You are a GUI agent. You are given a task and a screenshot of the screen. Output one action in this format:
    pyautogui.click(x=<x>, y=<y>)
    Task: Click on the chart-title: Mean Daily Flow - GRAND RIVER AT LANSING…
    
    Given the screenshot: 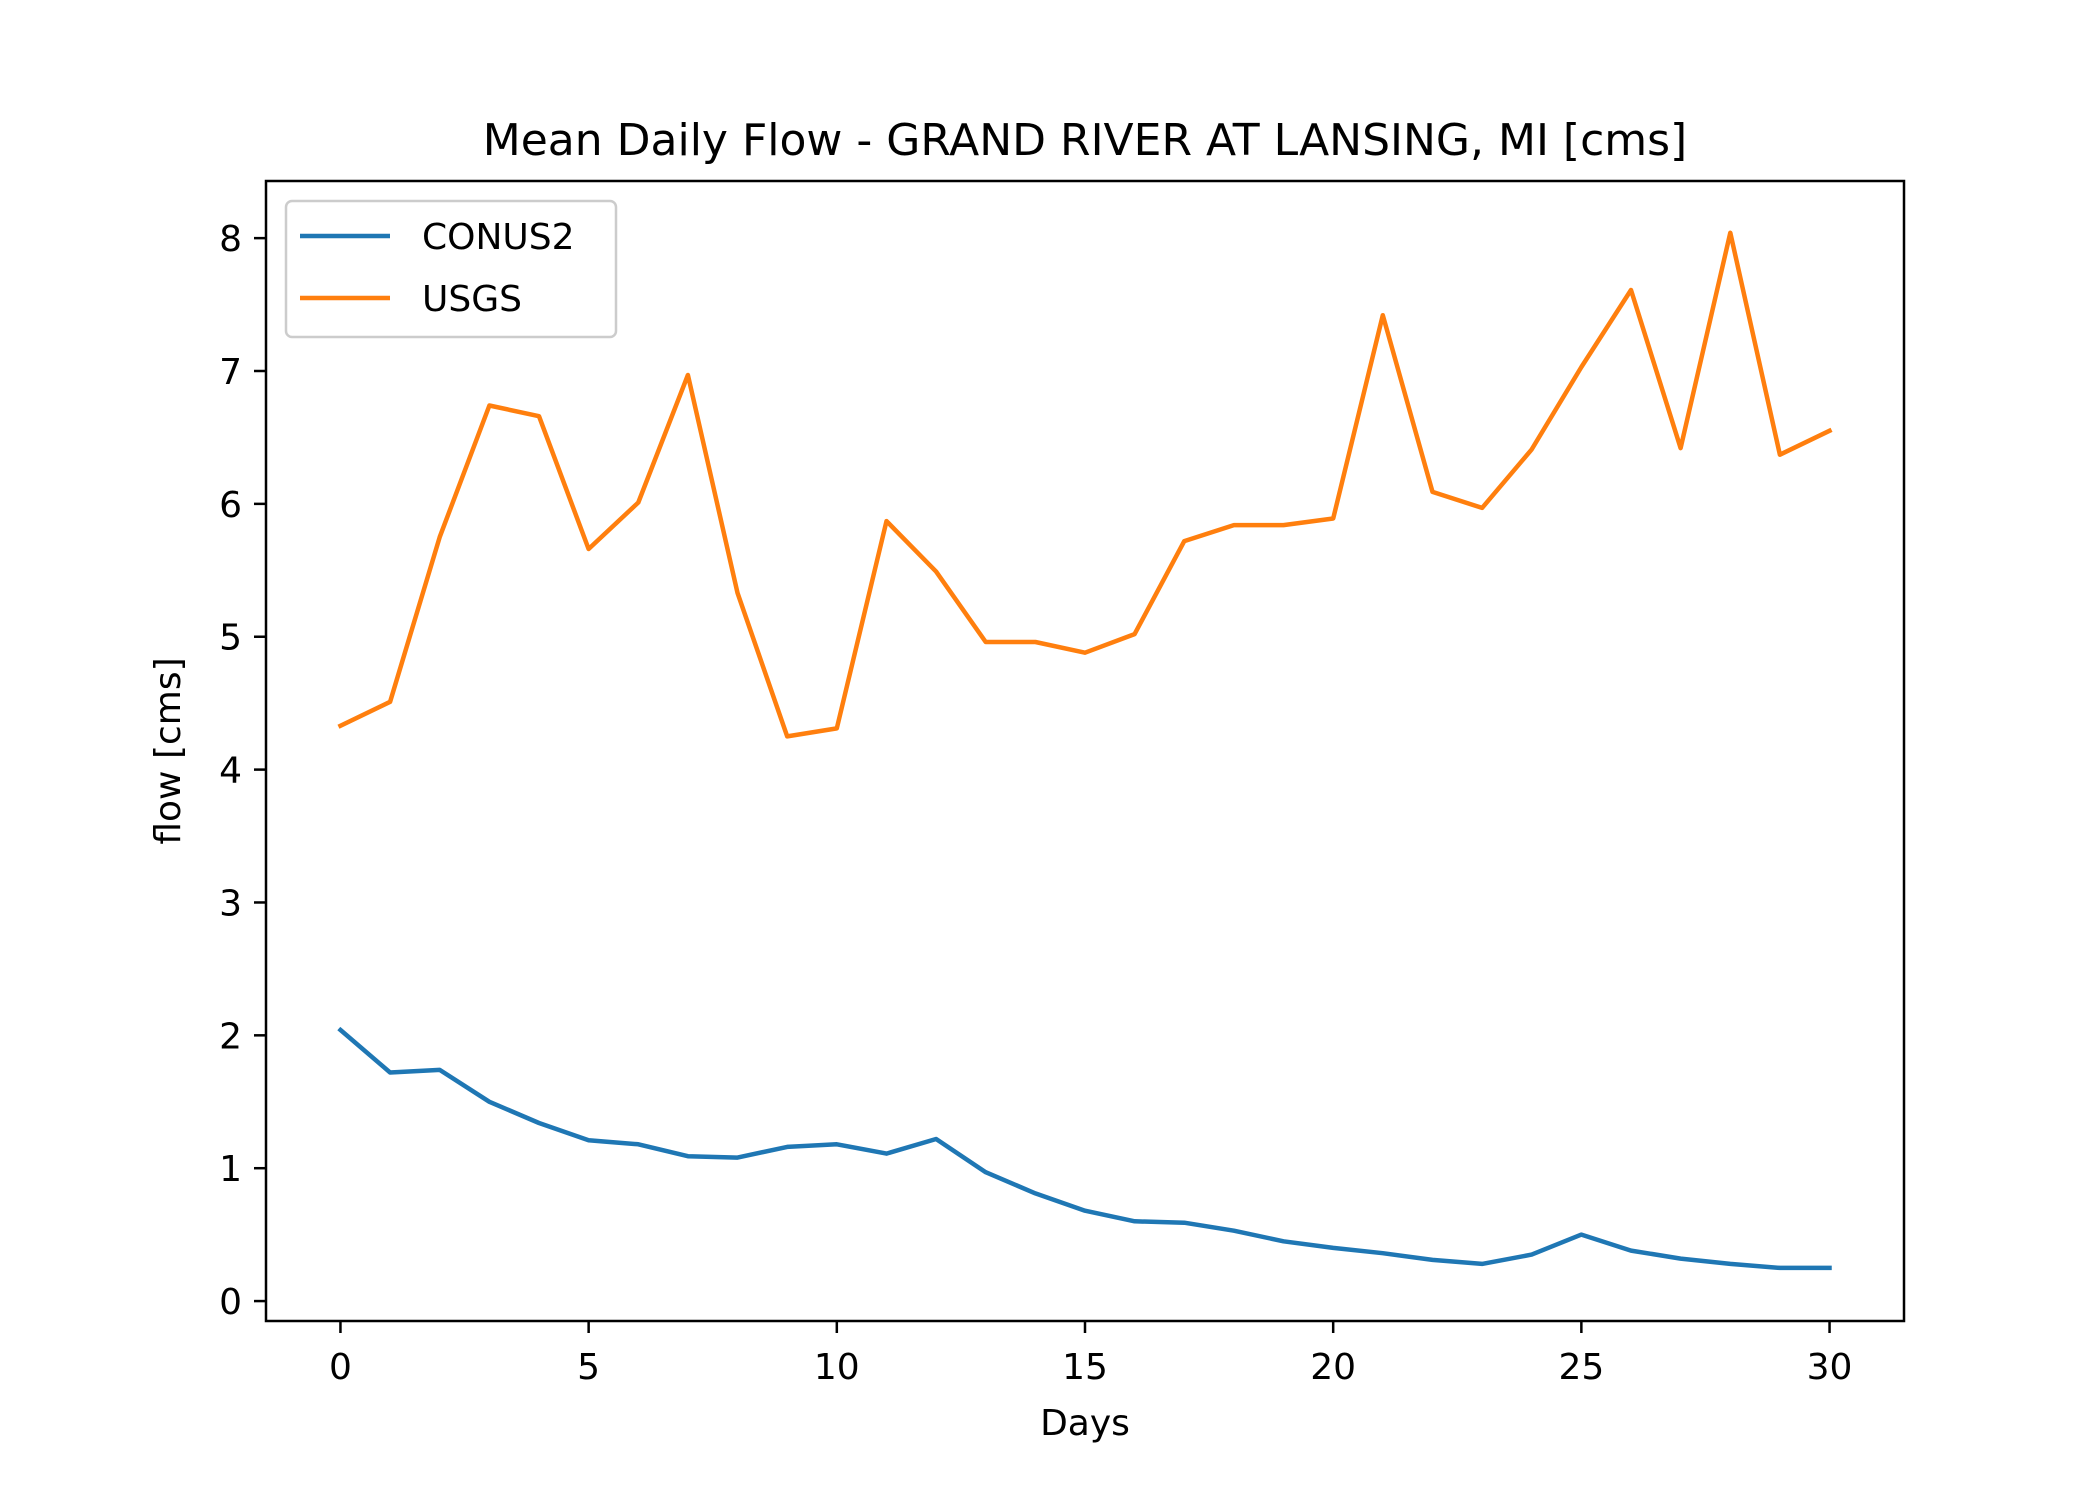 What is the action you would take?
    pyautogui.click(x=1085, y=140)
    